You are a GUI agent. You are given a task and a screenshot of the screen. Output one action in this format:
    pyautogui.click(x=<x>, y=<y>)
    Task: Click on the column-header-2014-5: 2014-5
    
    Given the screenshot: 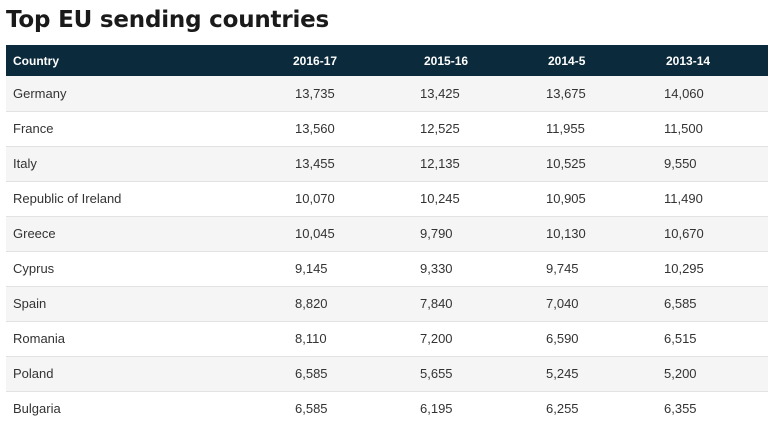 What is the action you would take?
    pyautogui.click(x=567, y=60)
    